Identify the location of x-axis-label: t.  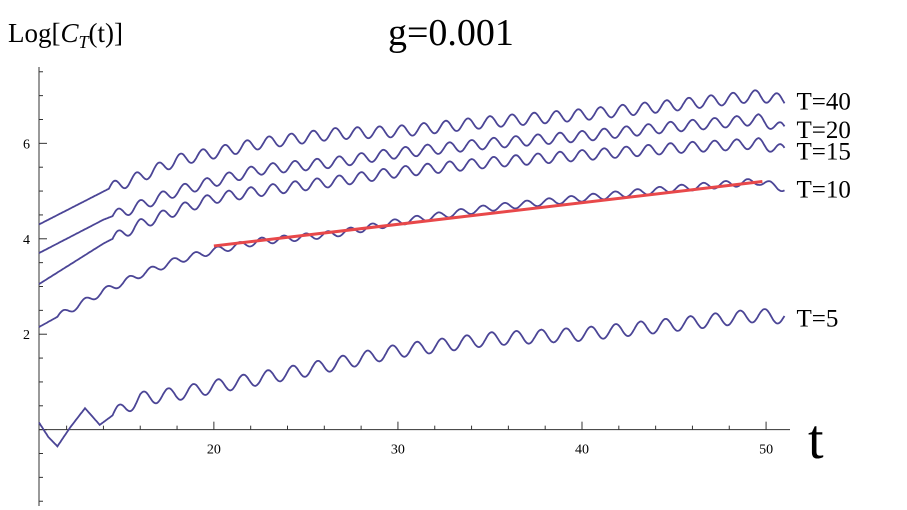
(816, 440).